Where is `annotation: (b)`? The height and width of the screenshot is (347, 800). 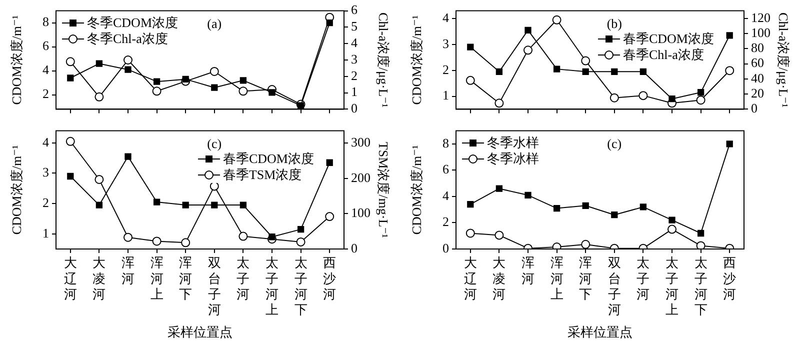
annotation: (b) is located at coordinates (614, 24).